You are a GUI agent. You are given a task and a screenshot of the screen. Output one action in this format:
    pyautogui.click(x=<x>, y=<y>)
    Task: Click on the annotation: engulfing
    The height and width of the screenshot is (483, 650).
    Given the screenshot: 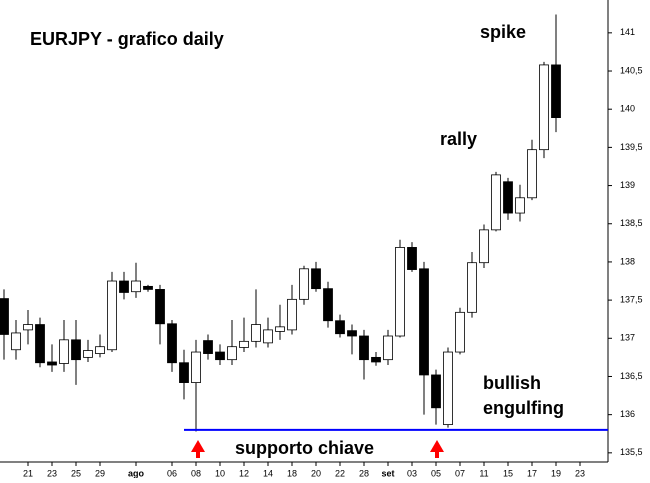 What is the action you would take?
    pyautogui.click(x=523, y=408)
    